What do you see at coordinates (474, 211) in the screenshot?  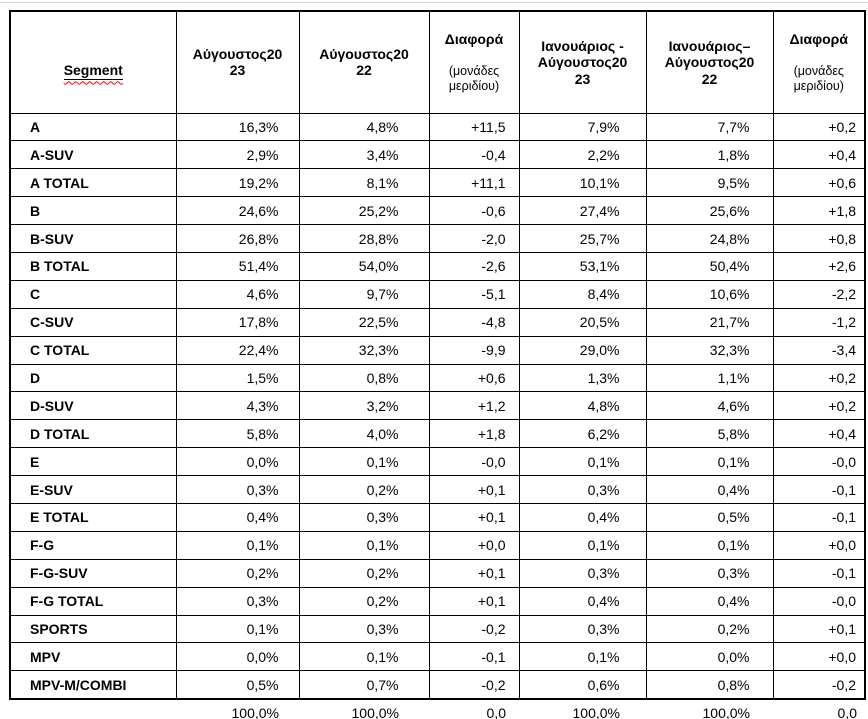 I see `diff-1-cell: -0,6` at bounding box center [474, 211].